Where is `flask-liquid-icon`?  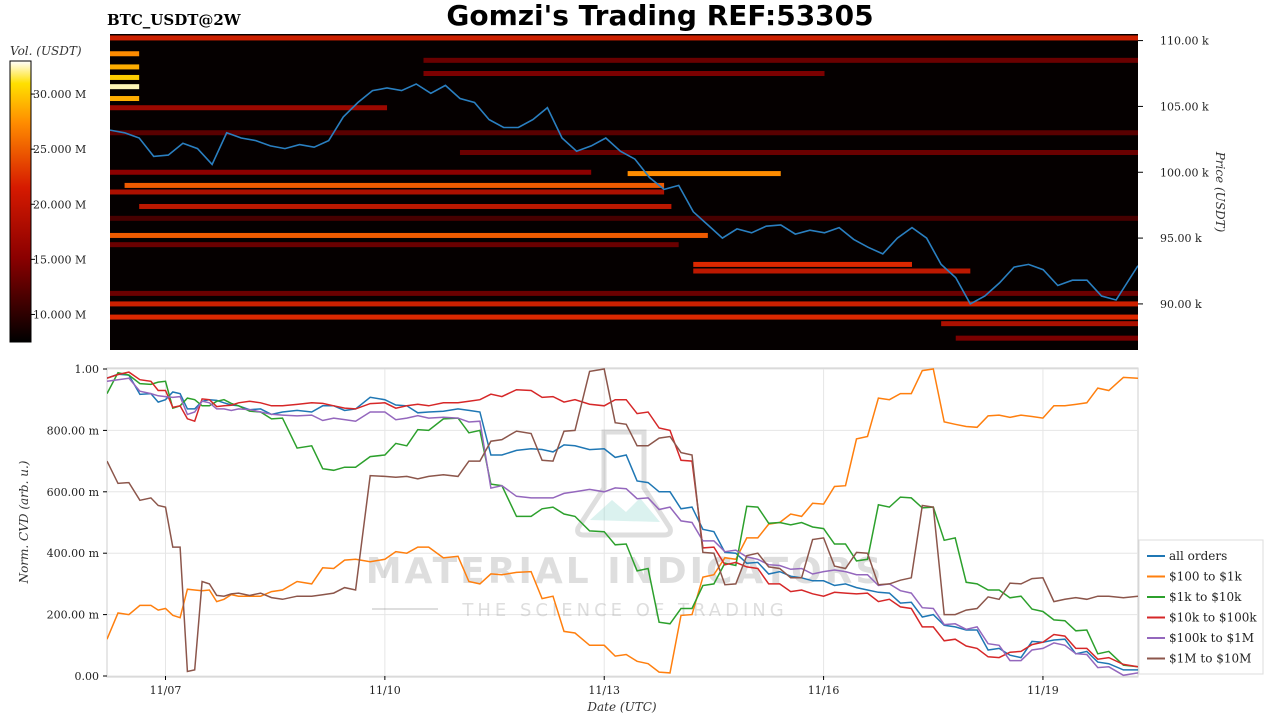
flask-liquid-icon is located at coordinates (625, 510).